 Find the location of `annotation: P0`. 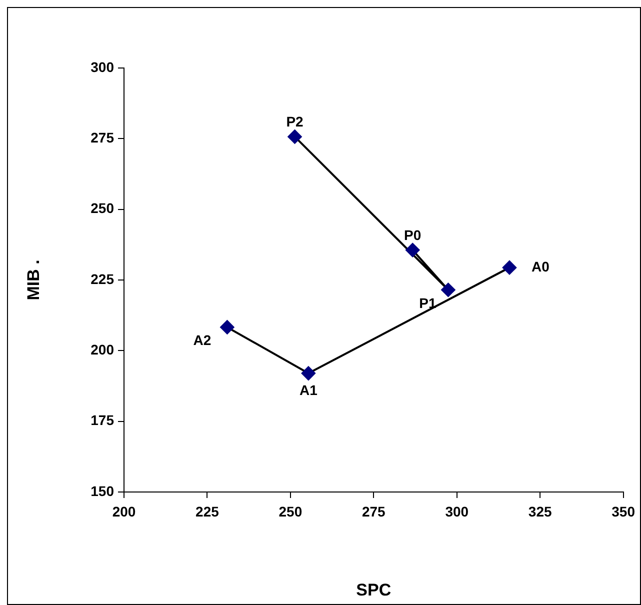

annotation: P0 is located at coordinates (413, 234).